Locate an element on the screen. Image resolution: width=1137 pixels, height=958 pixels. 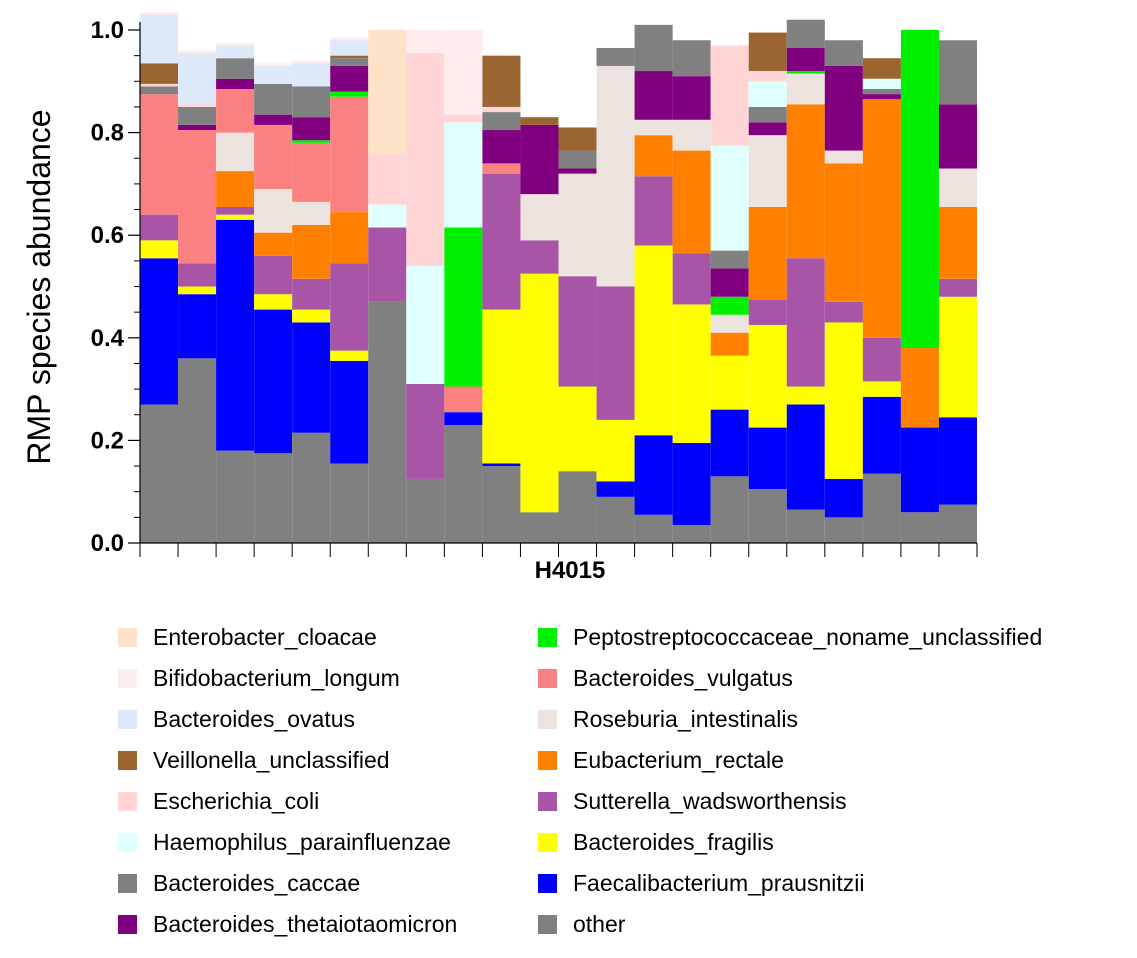
legend-item: Bacteroides_caccae is located at coordinates (239, 883).